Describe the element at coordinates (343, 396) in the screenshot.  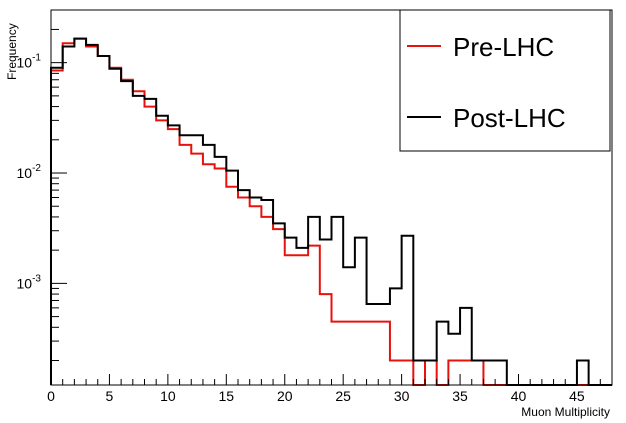
I see `x-tick-label: 25` at that location.